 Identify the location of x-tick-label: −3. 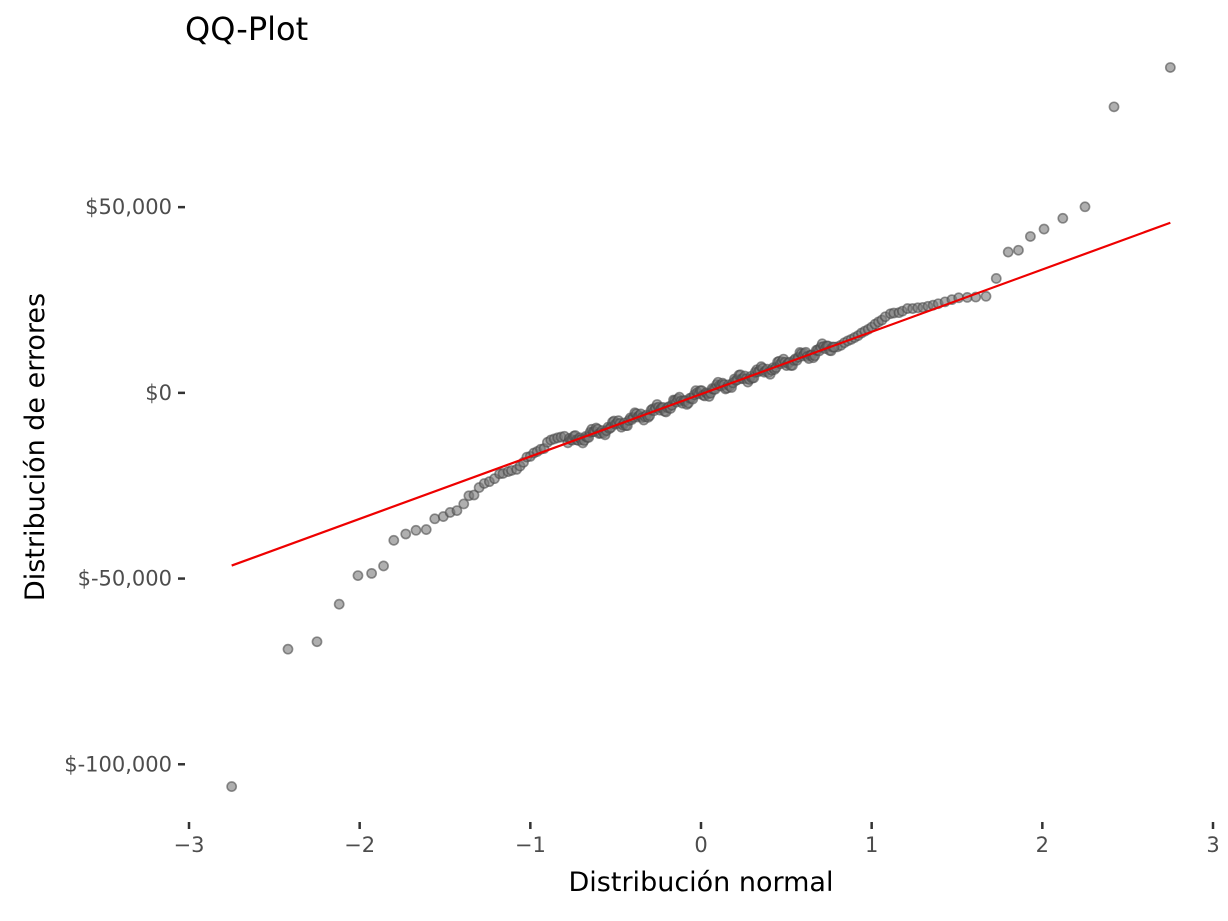
(189, 845).